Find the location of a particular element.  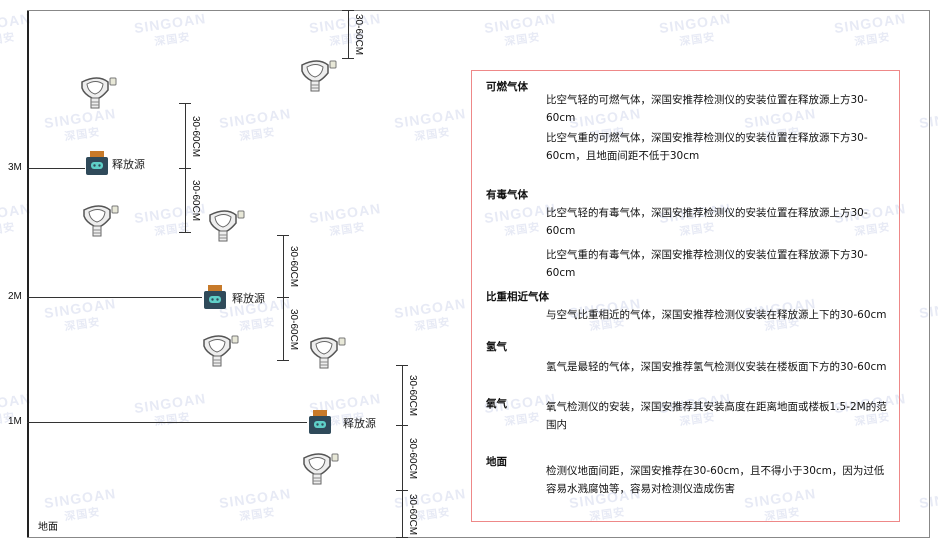

level-3m: 3M is located at coordinates (15, 167).